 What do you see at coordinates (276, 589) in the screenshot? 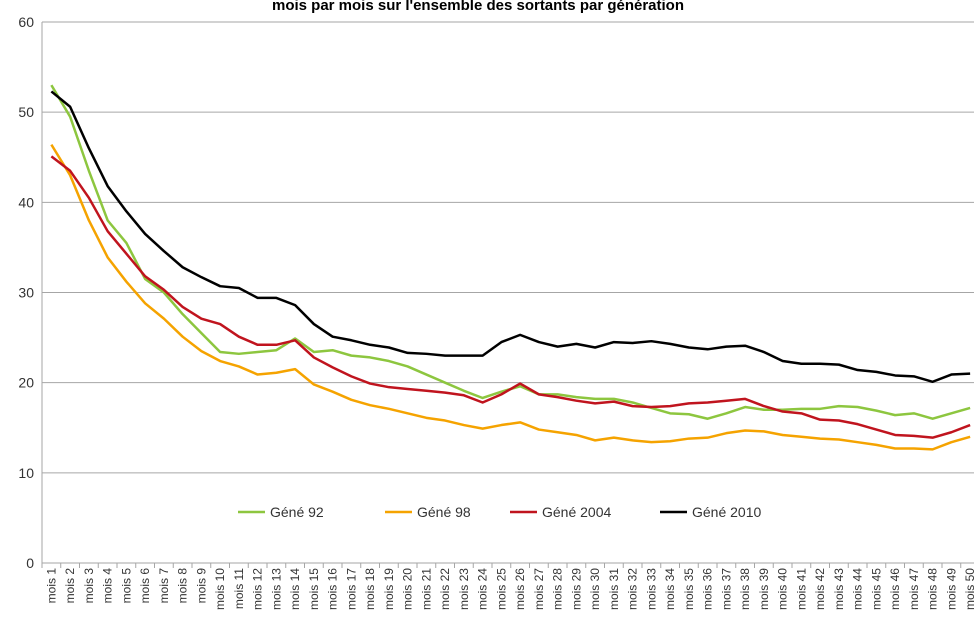
I see `x-tick-label: mois 13` at bounding box center [276, 589].